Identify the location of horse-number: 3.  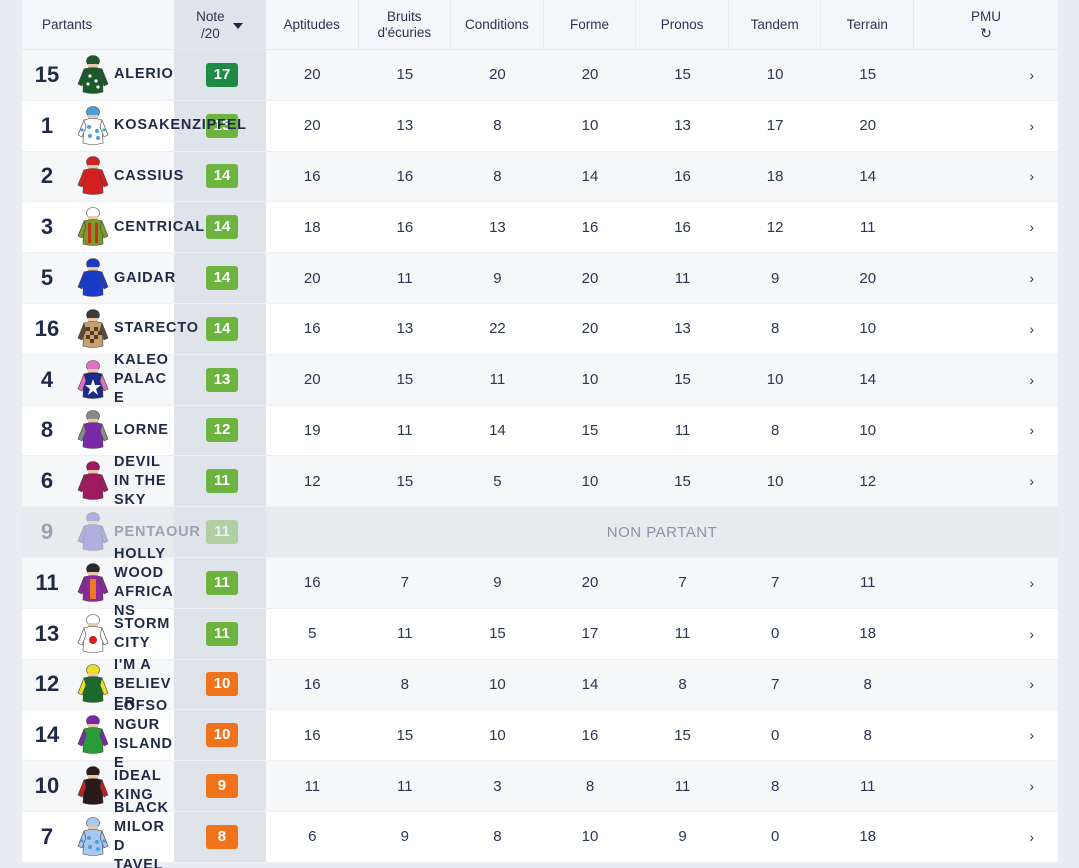
(47, 227).